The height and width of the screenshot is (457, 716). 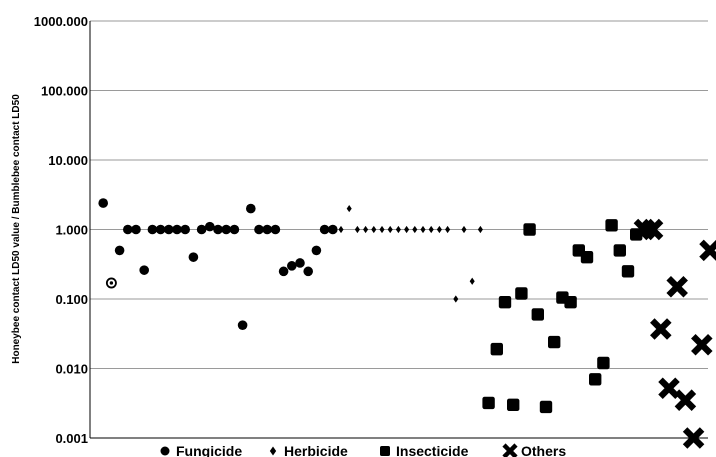 What do you see at coordinates (363, 450) in the screenshot?
I see `legend: Fungicide Herbicide Insecticide Others` at bounding box center [363, 450].